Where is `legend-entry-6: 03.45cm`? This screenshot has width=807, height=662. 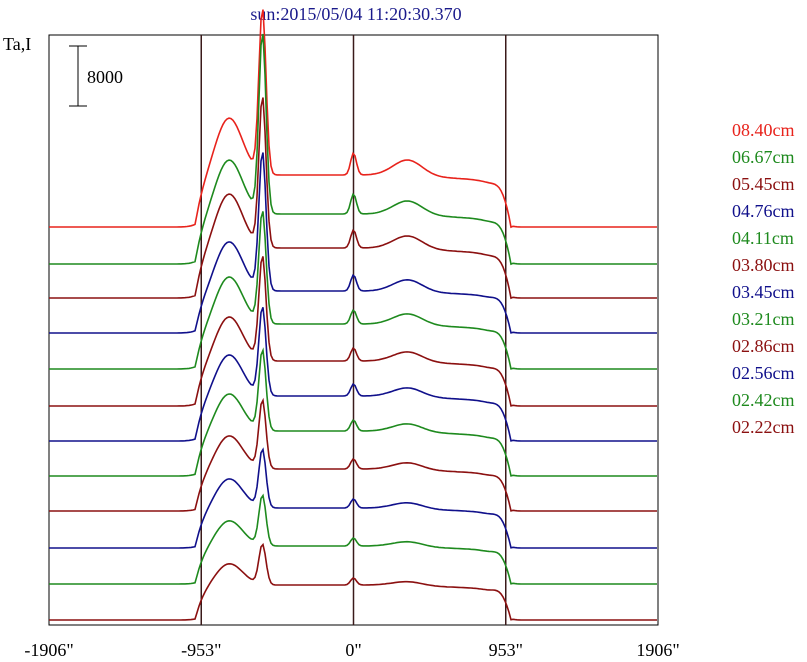
legend-entry-6: 03.45cm is located at coordinates (763, 292).